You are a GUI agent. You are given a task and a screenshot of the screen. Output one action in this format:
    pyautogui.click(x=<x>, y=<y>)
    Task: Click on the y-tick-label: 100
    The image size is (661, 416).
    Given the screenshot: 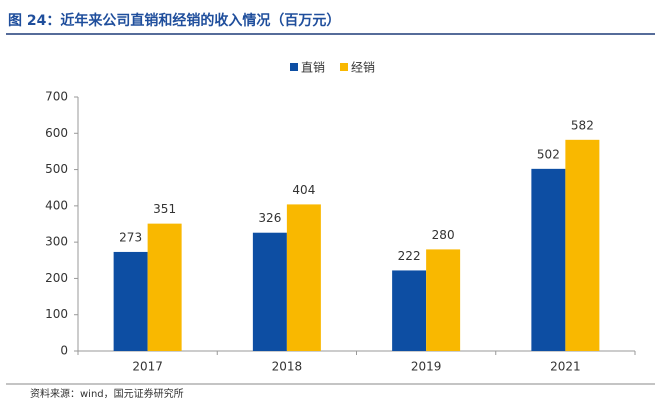 What is the action you would take?
    pyautogui.click(x=56, y=314)
    